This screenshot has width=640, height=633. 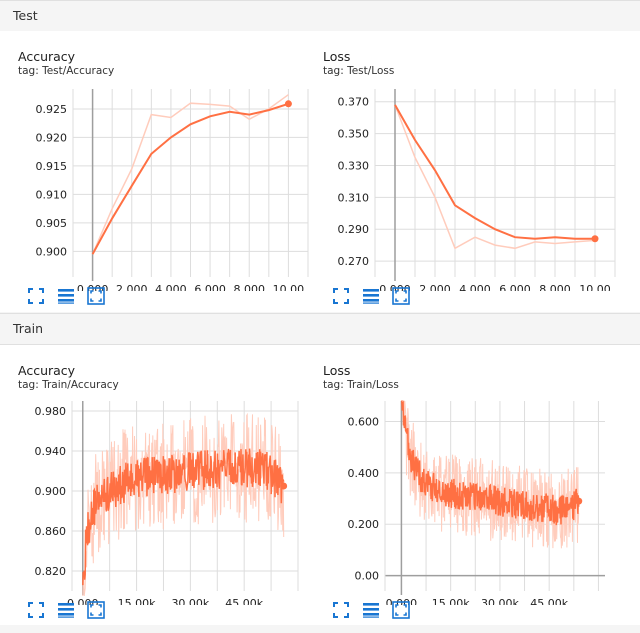 I want to click on y-tick-label: 0.600, so click(x=364, y=422).